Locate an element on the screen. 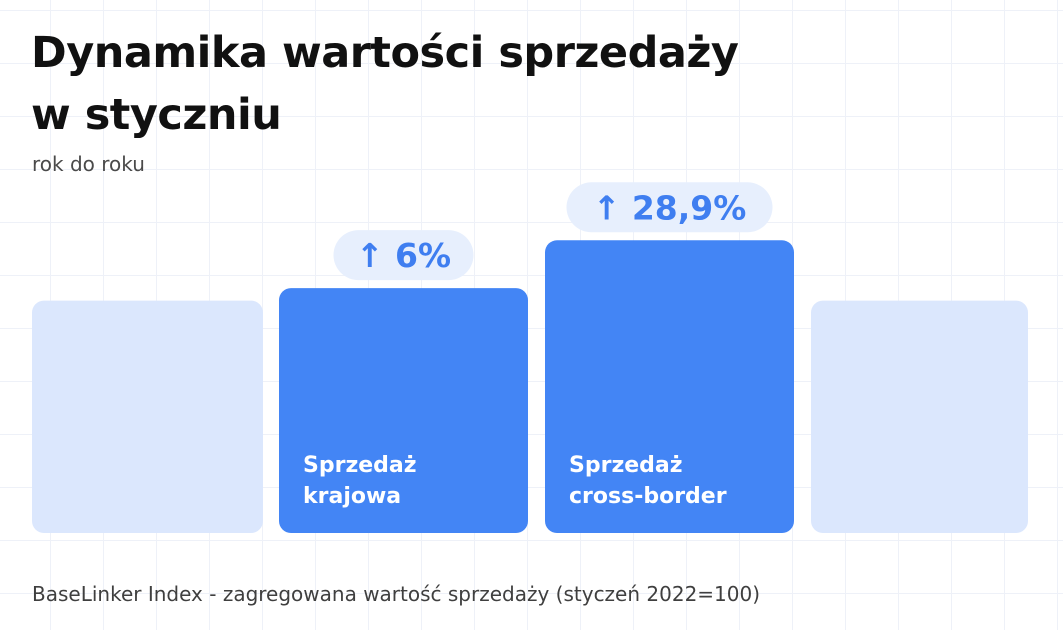  bar-2-label-line-2: krajowa is located at coordinates (352, 496).